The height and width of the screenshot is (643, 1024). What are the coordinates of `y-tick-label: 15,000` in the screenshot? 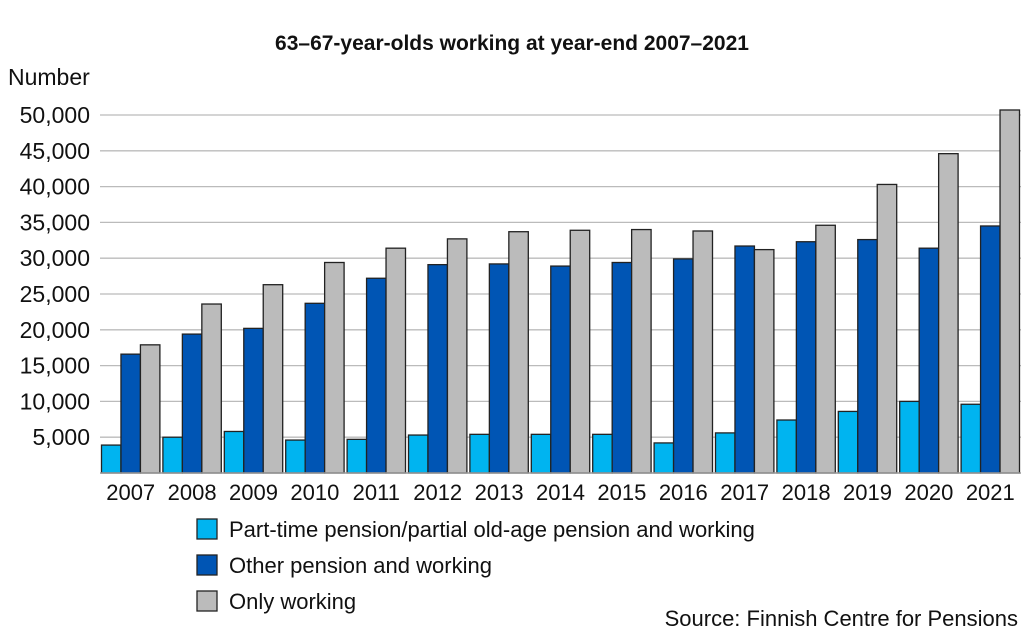 It's located at (55, 366).